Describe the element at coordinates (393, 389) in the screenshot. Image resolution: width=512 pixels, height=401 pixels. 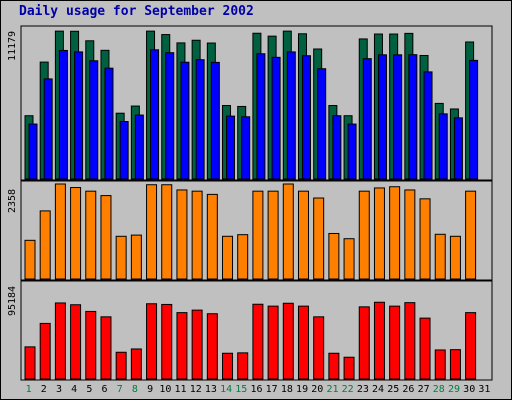
I see `day-label: 25` at that location.